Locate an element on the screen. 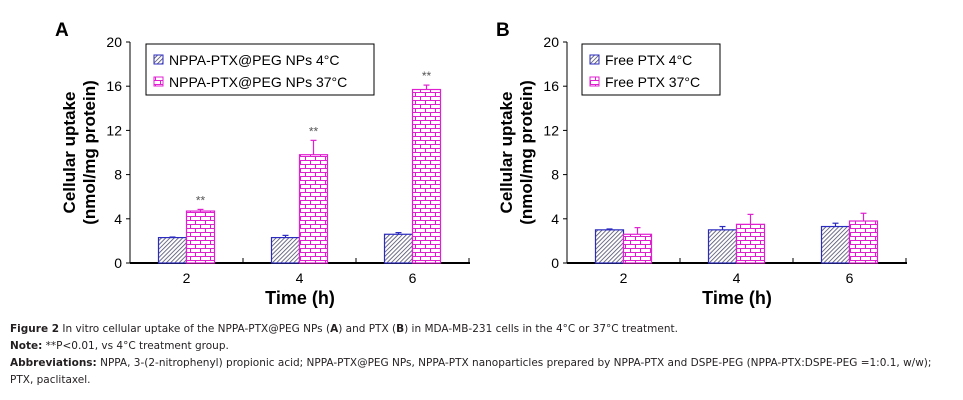 Image resolution: width=963 pixels, height=400 pixels. figure-label: Figure 2 is located at coordinates (35, 329).